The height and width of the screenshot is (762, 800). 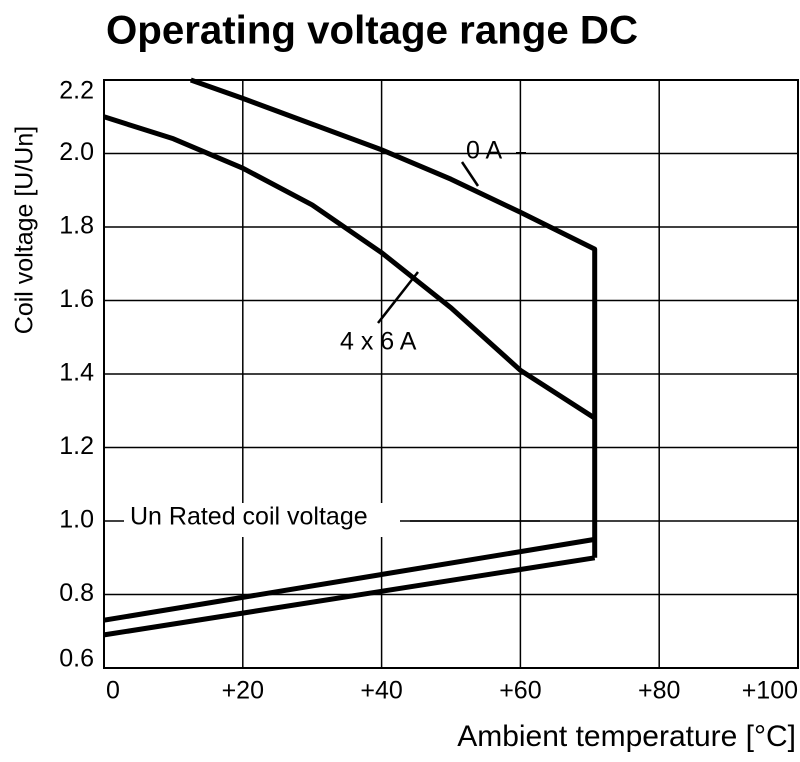 What do you see at coordinates (770, 691) in the screenshot?
I see `x-tick-label: +100` at bounding box center [770, 691].